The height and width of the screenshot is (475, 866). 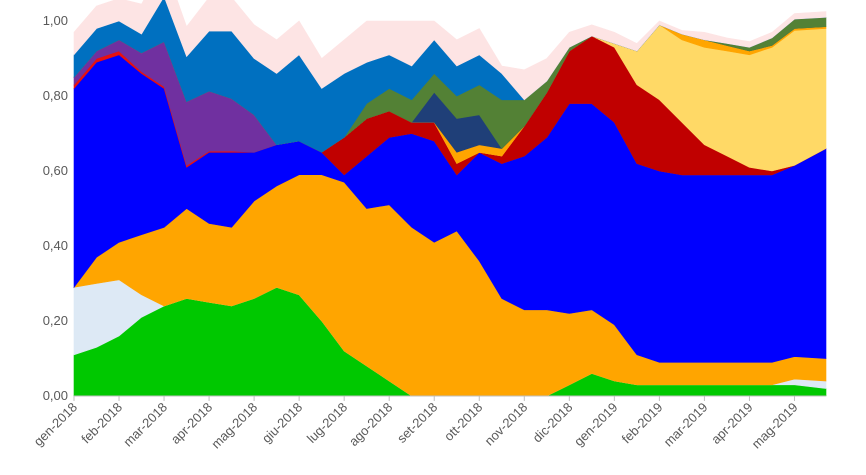 I want to click on x-tick-label: dic-2018, so click(x=553, y=423).